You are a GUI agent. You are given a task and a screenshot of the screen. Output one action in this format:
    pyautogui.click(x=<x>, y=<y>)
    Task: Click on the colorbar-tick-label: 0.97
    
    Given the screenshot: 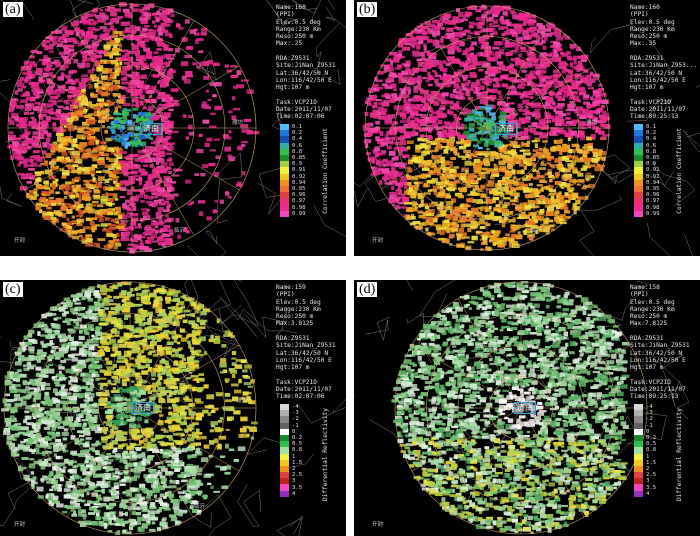 What is the action you would take?
    pyautogui.click(x=653, y=201)
    